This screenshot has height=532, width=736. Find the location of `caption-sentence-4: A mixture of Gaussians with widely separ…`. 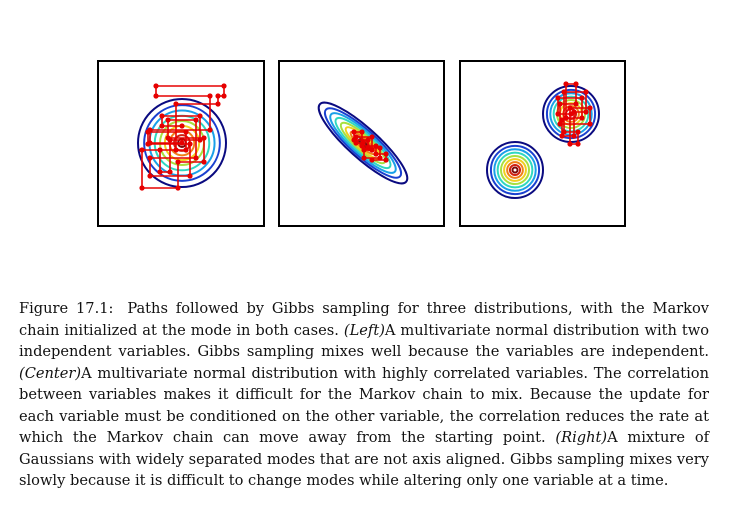

caption-sentence-4: A mixture of Gaussians with widely separ… is located at coordinates (364, 459).